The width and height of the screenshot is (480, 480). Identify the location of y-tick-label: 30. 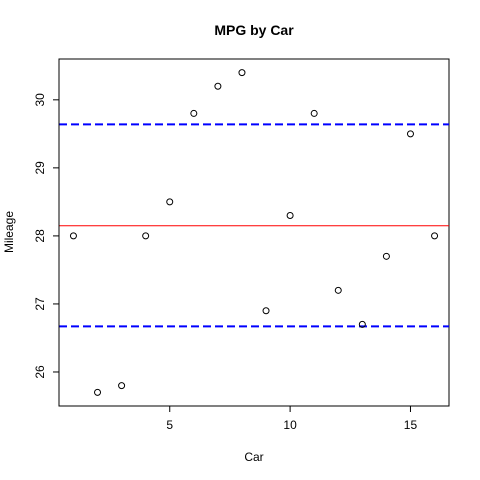
(40, 100).